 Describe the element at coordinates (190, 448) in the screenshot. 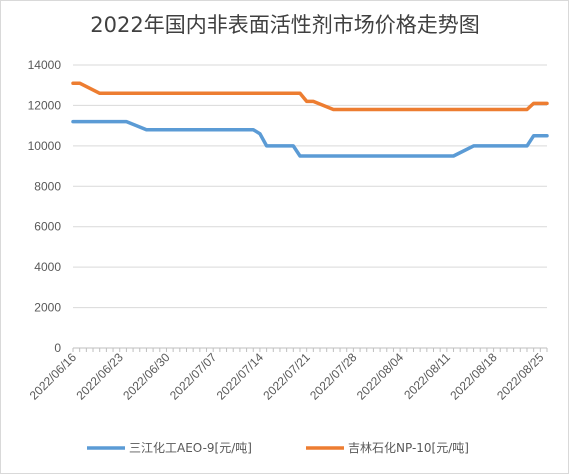

I see `legend-label: 三江化工AEO-9[元/吨]` at that location.